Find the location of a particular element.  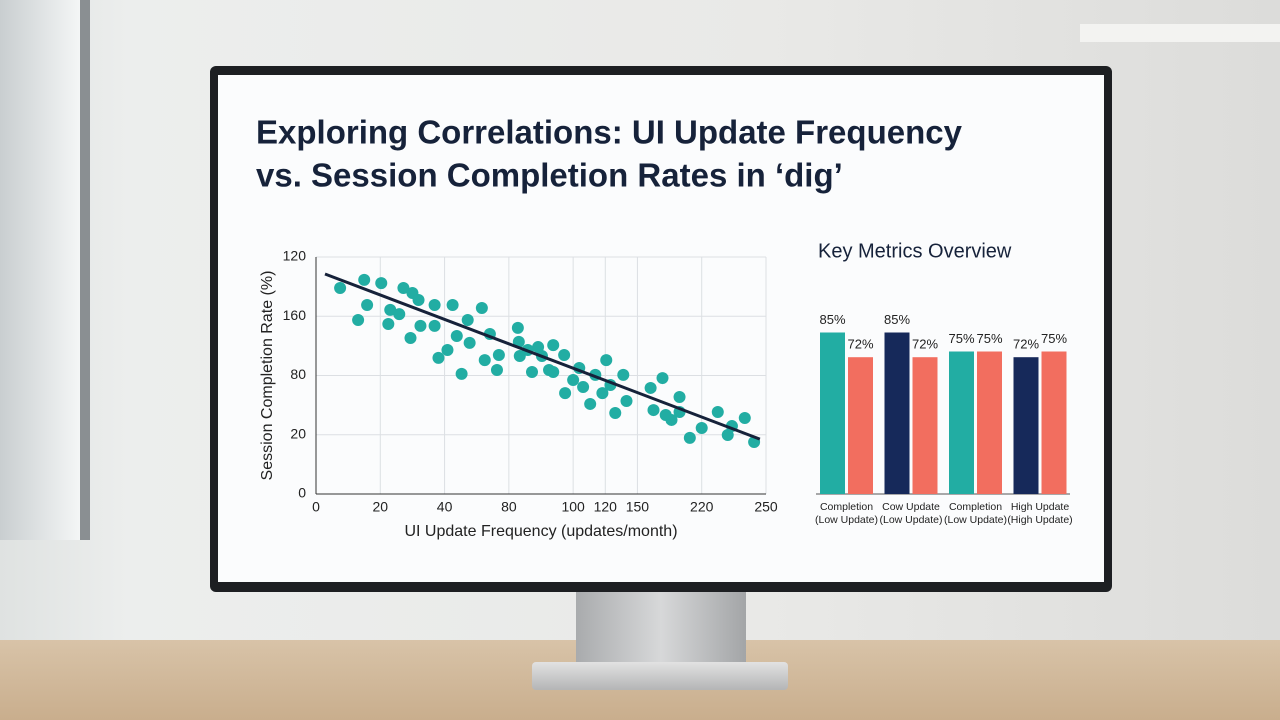

y-axis-label: Session Completion Rate (%) is located at coordinates (267, 376).